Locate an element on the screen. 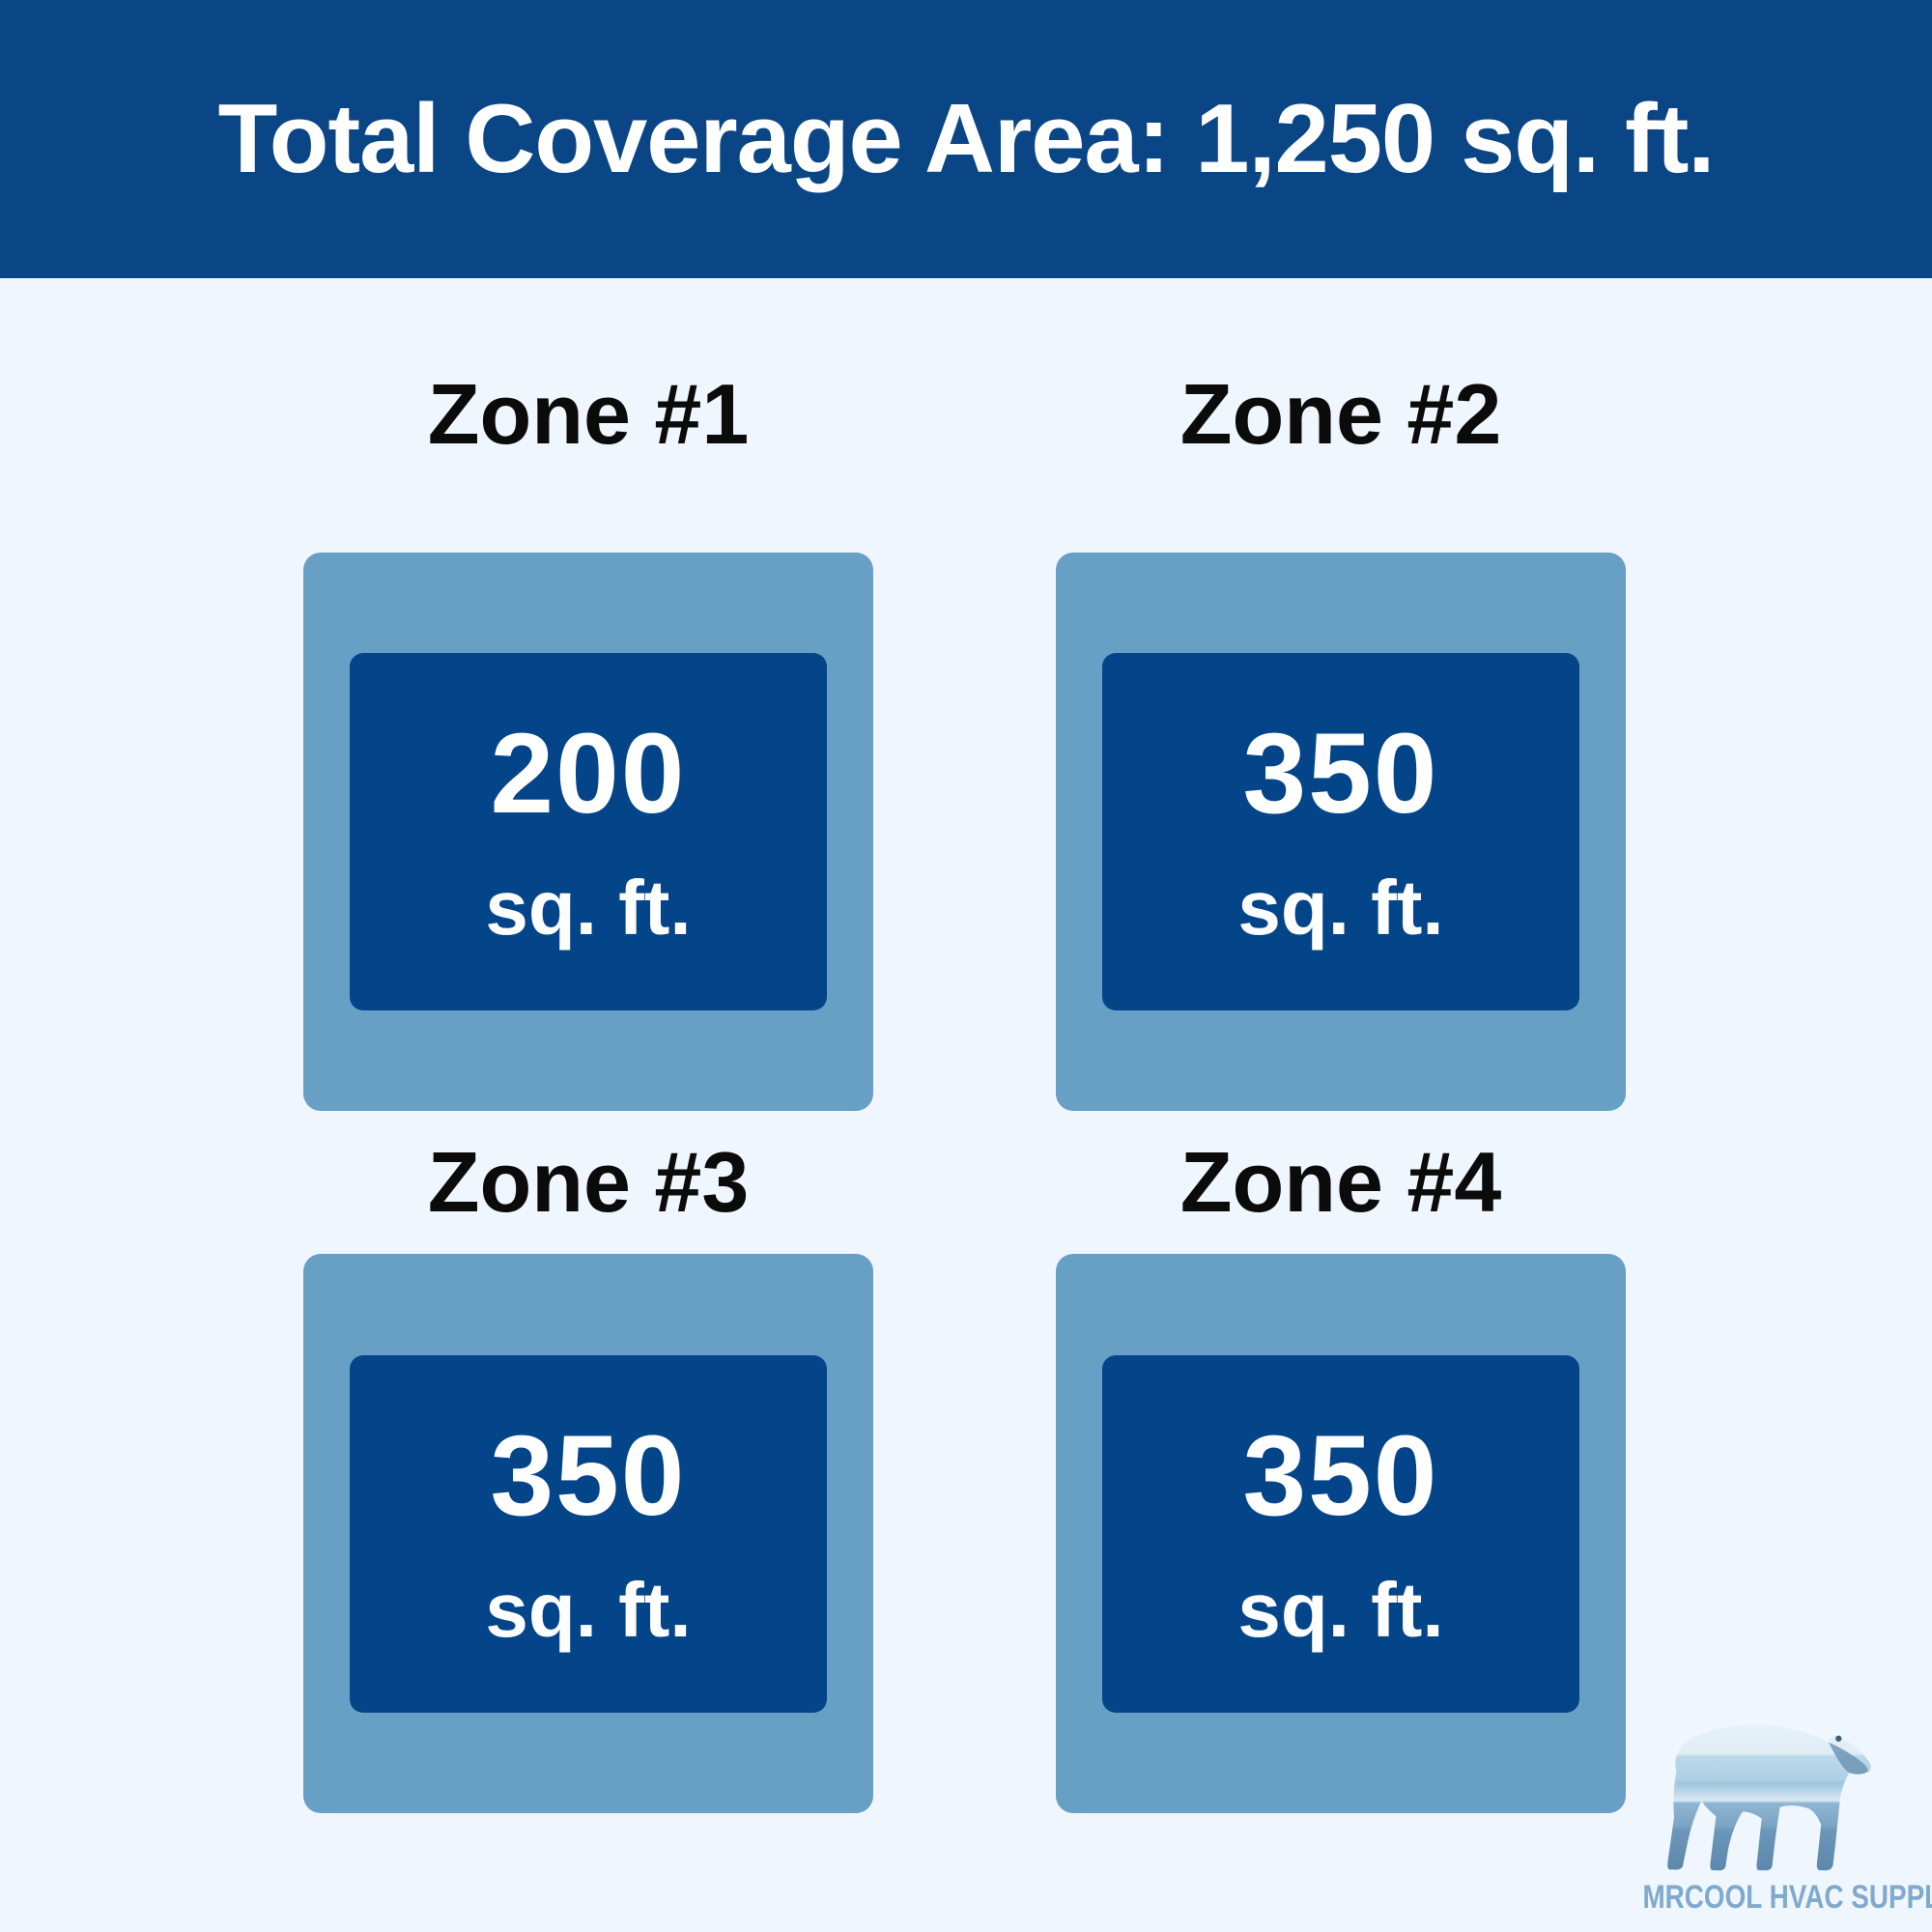  zone-2-card: 350 sq. ft. is located at coordinates (1341, 832).